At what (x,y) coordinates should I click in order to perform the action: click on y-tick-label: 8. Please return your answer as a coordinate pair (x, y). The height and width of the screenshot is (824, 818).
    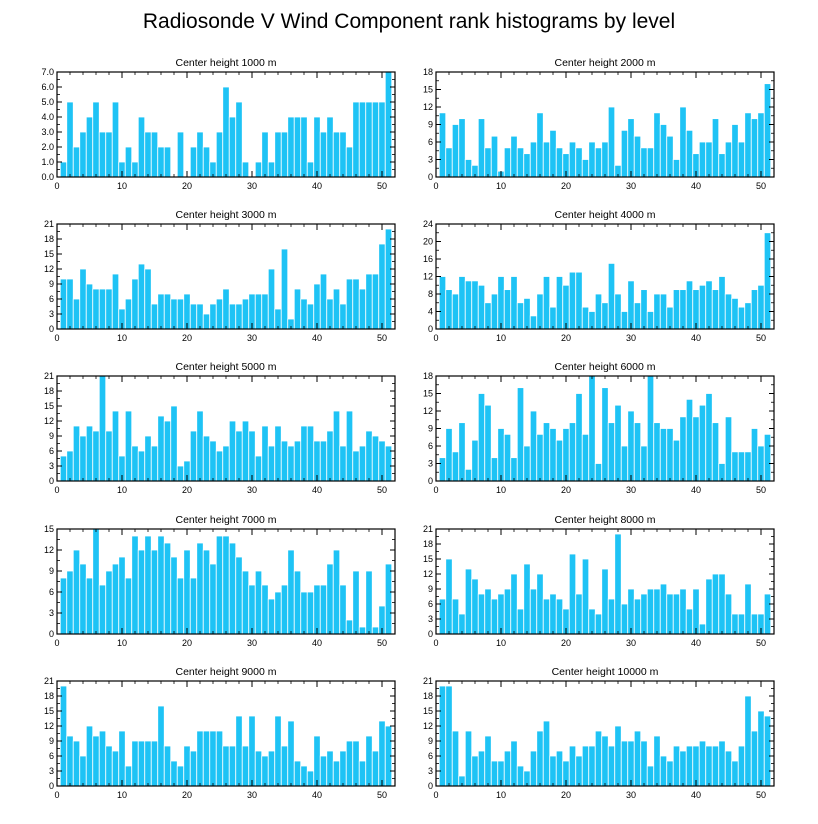
    Looking at the image, I should click on (430, 294).